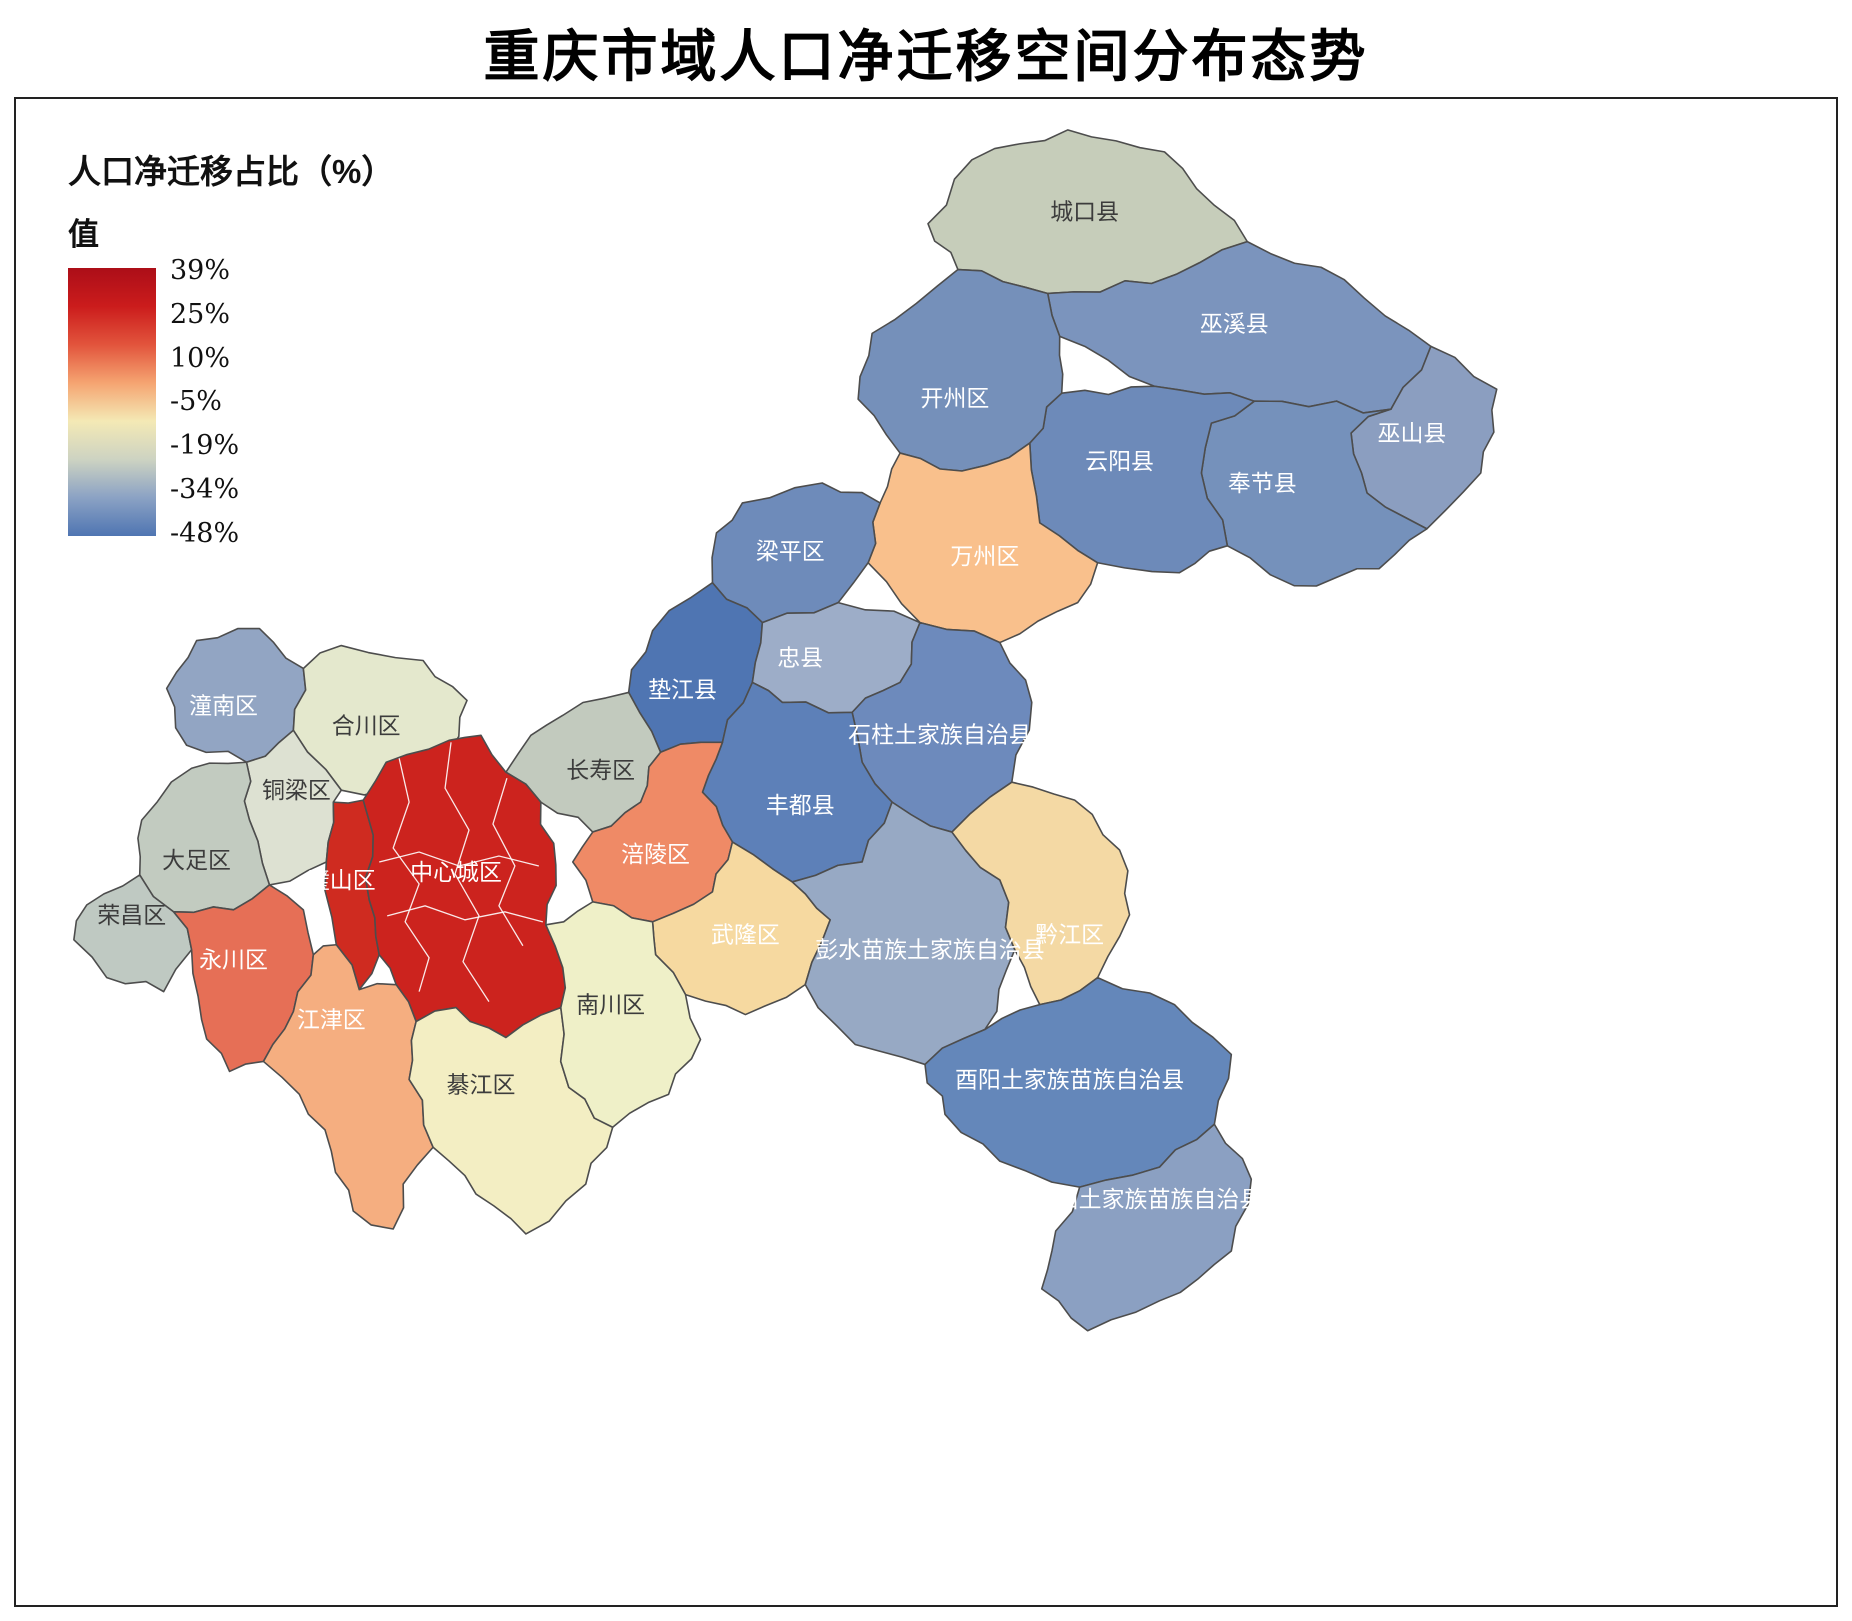 Image resolution: width=1852 pixels, height=1621 pixels. I want to click on legend: 人口净迁移占比（%） 值 39% 25% 10% -5% -19% -34% -48%, so click(231, 347).